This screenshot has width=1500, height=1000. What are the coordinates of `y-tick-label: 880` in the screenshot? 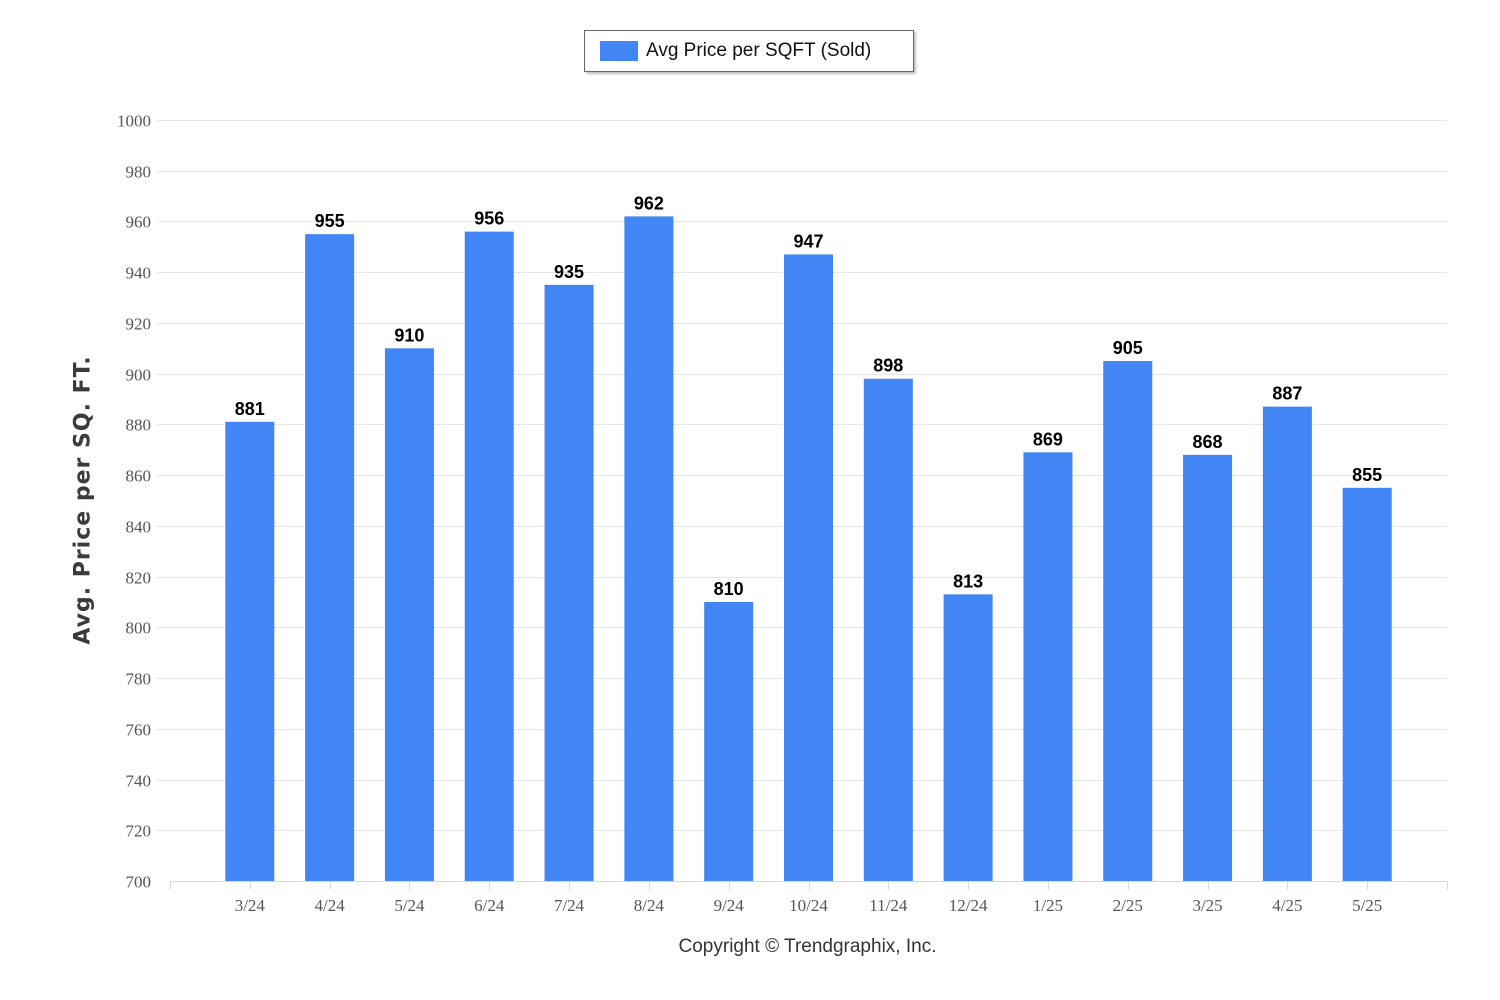 It's located at (139, 425).